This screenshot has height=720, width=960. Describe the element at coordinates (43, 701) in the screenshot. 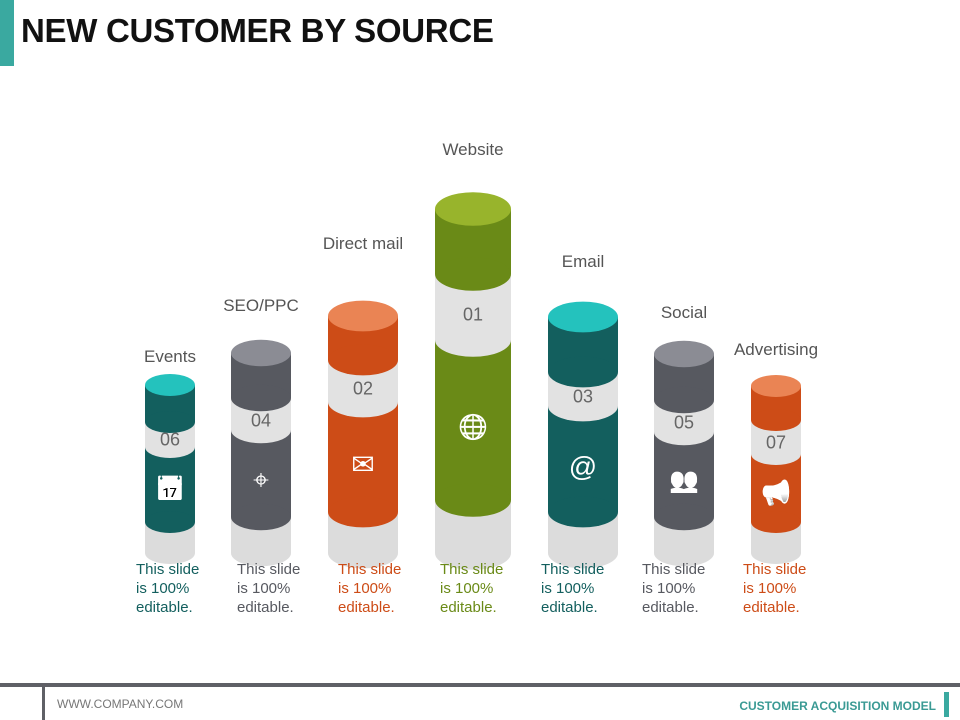

I see `footer-tick` at that location.